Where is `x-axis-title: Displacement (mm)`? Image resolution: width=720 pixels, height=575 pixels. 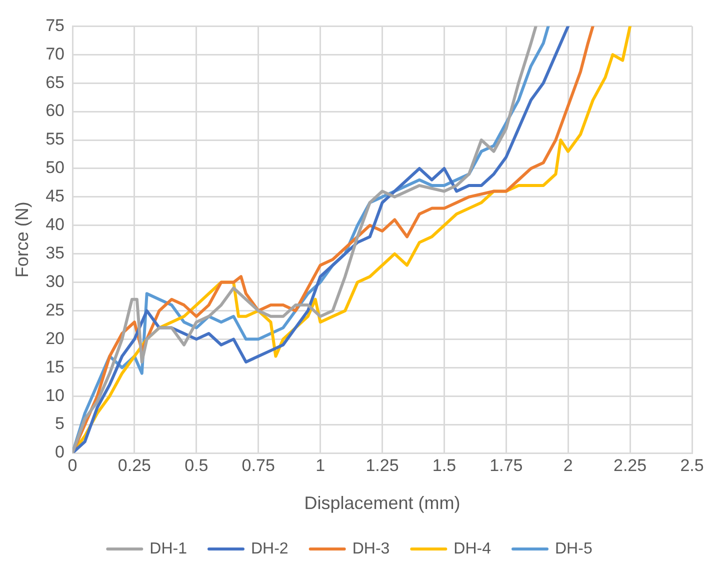 x-axis-title: Displacement (mm) is located at coordinates (382, 503).